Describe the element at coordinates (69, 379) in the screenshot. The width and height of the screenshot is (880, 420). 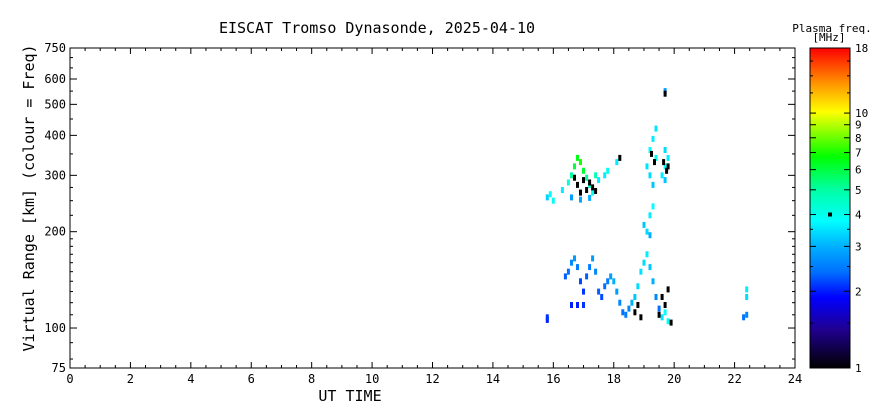
I see `x-tick-label: 0` at that location.